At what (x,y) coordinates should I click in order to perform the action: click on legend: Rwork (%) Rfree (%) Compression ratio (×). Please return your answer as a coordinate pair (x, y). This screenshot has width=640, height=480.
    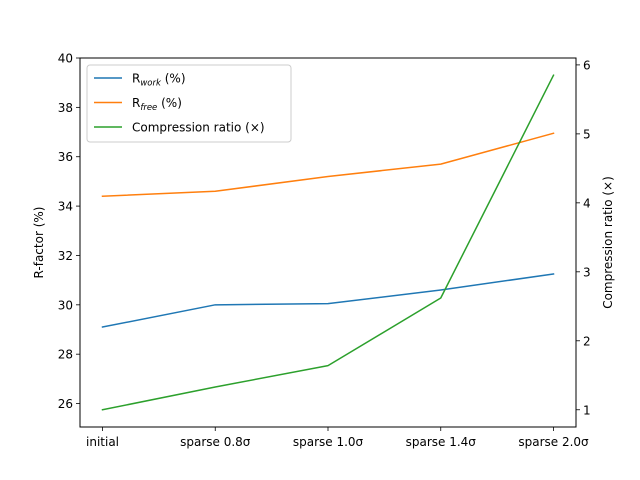
    Looking at the image, I should click on (189, 103).